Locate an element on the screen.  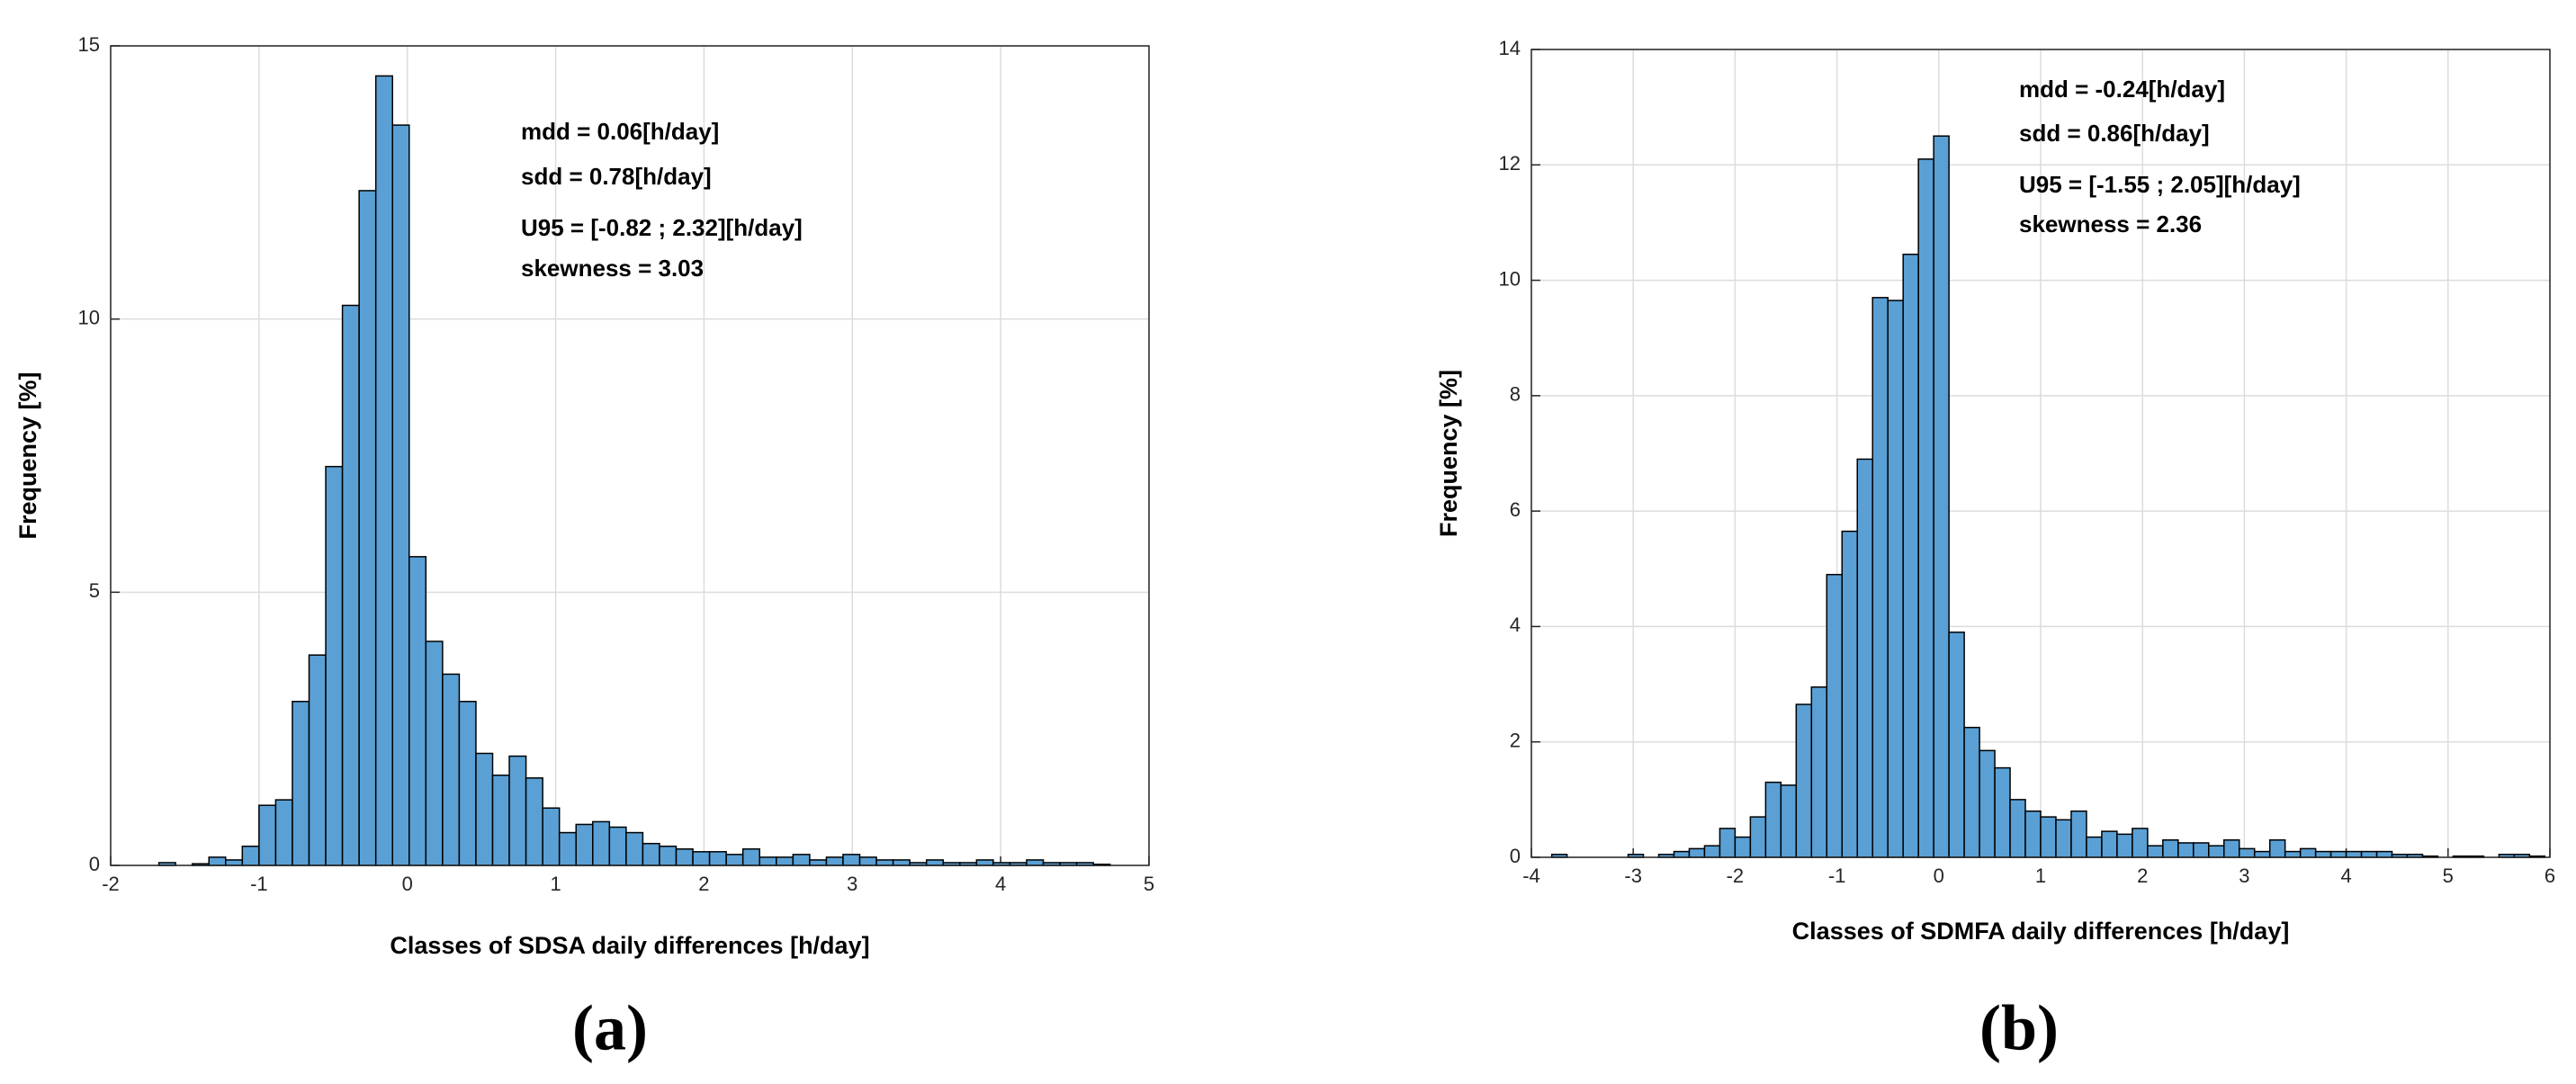
x-tick-label: -4 is located at coordinates (1531, 876).